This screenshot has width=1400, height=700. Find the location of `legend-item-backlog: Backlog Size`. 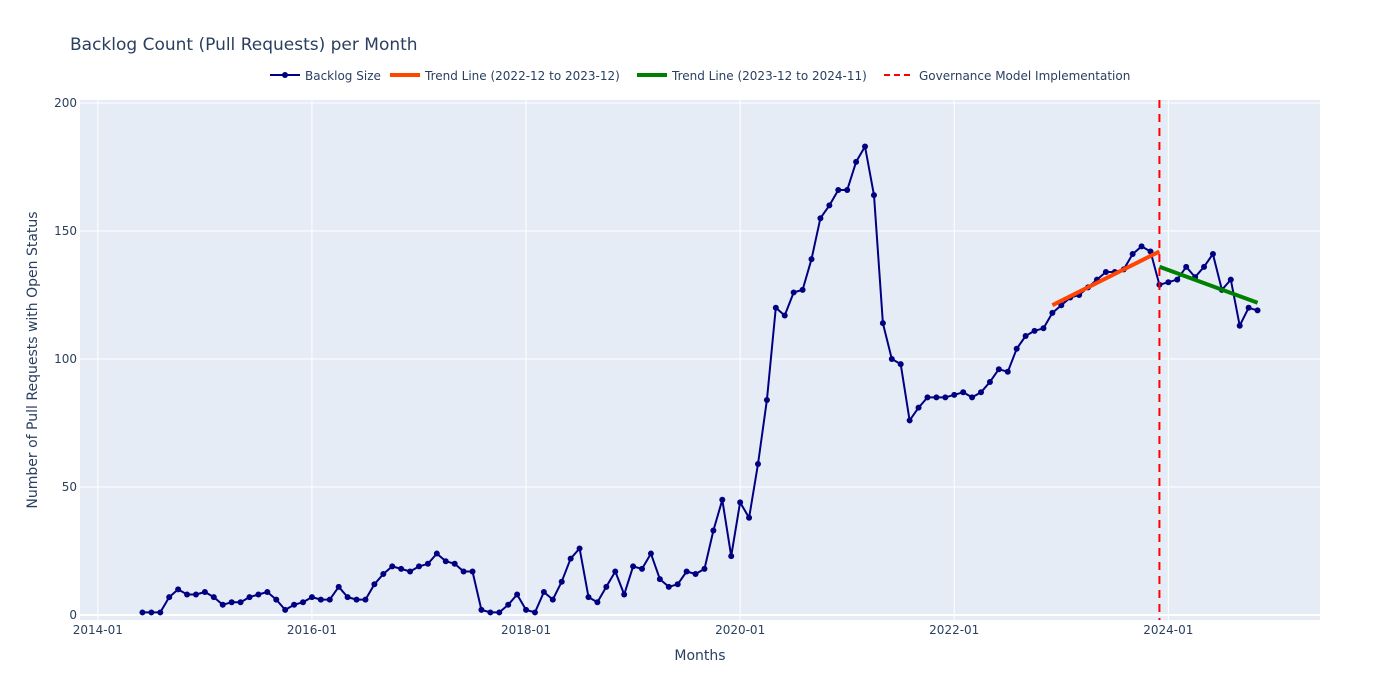

legend-item-backlog: Backlog Size is located at coordinates (325, 76).